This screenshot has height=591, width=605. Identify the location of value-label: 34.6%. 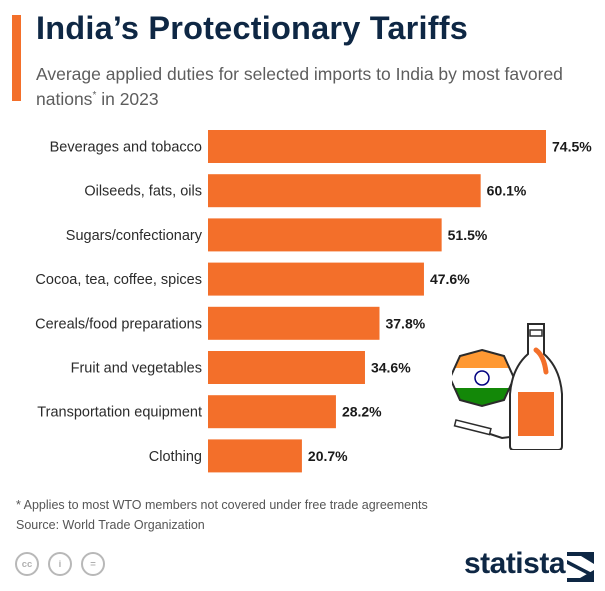
(391, 368).